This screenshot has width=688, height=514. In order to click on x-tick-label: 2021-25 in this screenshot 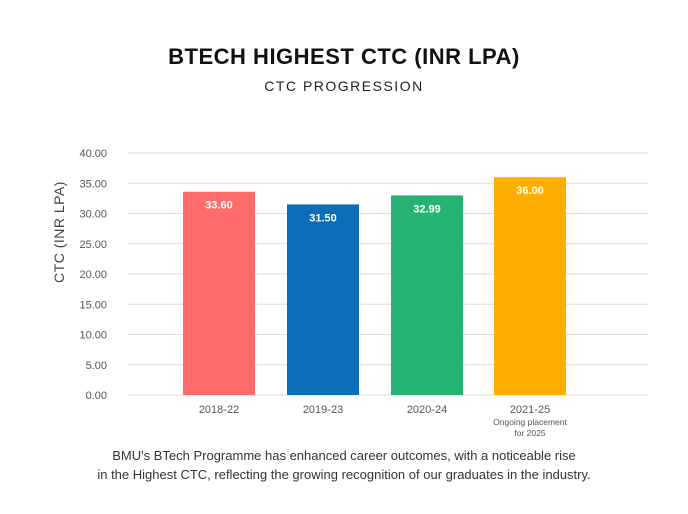, I will do `click(530, 410)`.